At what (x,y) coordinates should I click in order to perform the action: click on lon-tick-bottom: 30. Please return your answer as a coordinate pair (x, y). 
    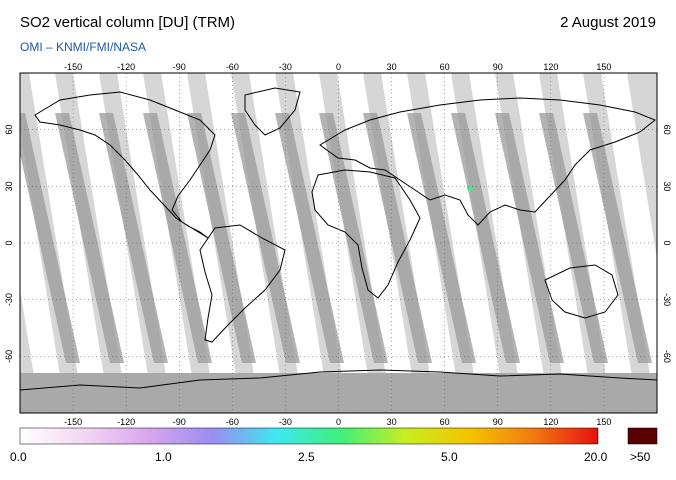
    Looking at the image, I should click on (392, 422).